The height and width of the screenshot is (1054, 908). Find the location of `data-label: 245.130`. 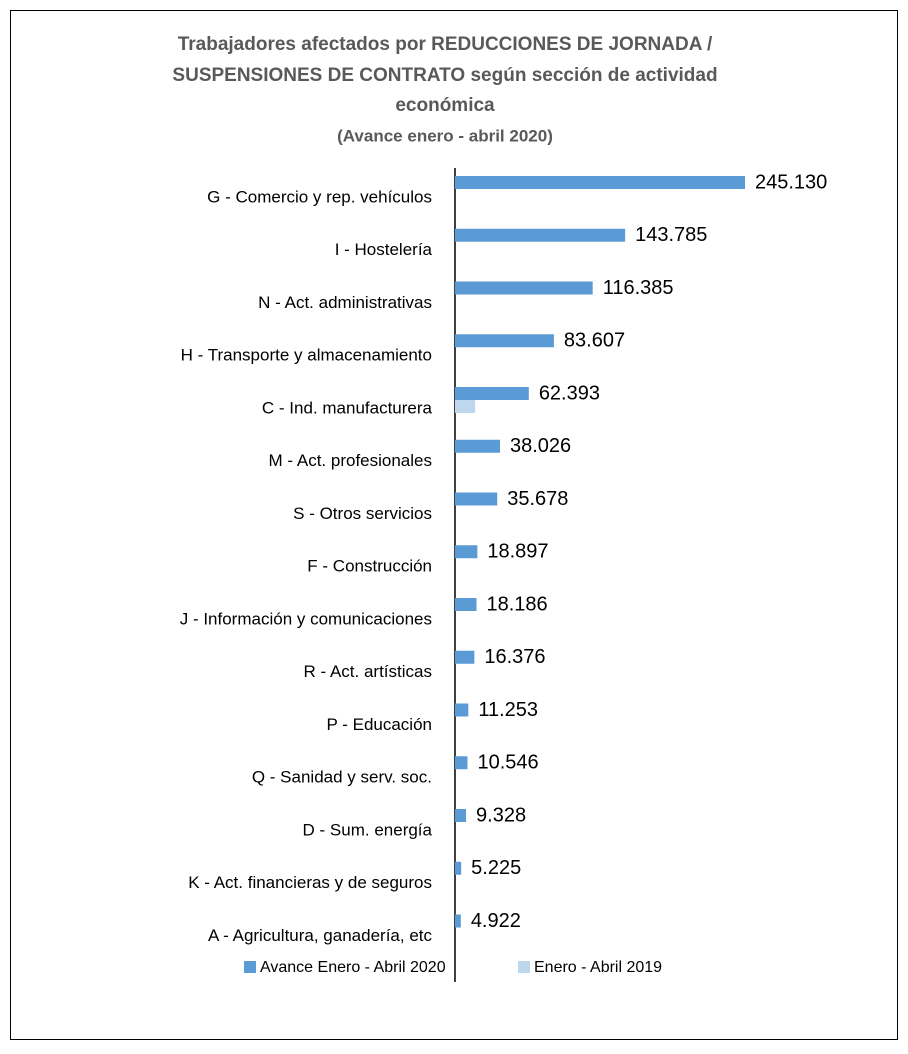

data-label: 245.130 is located at coordinates (791, 182).